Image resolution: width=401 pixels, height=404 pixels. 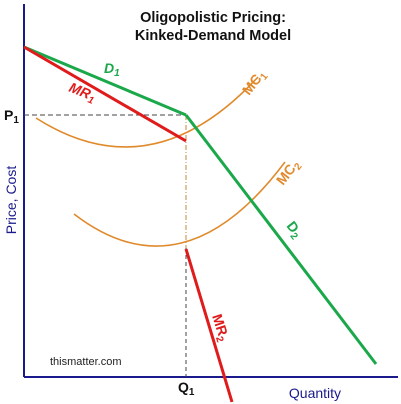 What do you see at coordinates (213, 18) in the screenshot?
I see `title-line-1: Oligopolistic Pricing:` at bounding box center [213, 18].